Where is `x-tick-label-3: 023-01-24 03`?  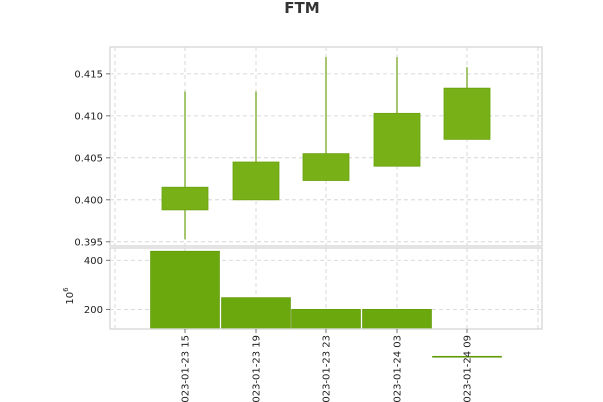
x-tick-label-3: 023-01-24 03 is located at coordinates (398, 368).